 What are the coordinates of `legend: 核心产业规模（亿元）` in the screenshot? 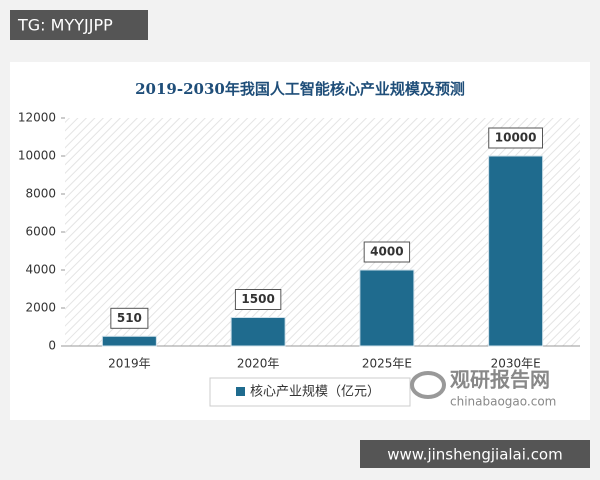 It's located at (310, 392).